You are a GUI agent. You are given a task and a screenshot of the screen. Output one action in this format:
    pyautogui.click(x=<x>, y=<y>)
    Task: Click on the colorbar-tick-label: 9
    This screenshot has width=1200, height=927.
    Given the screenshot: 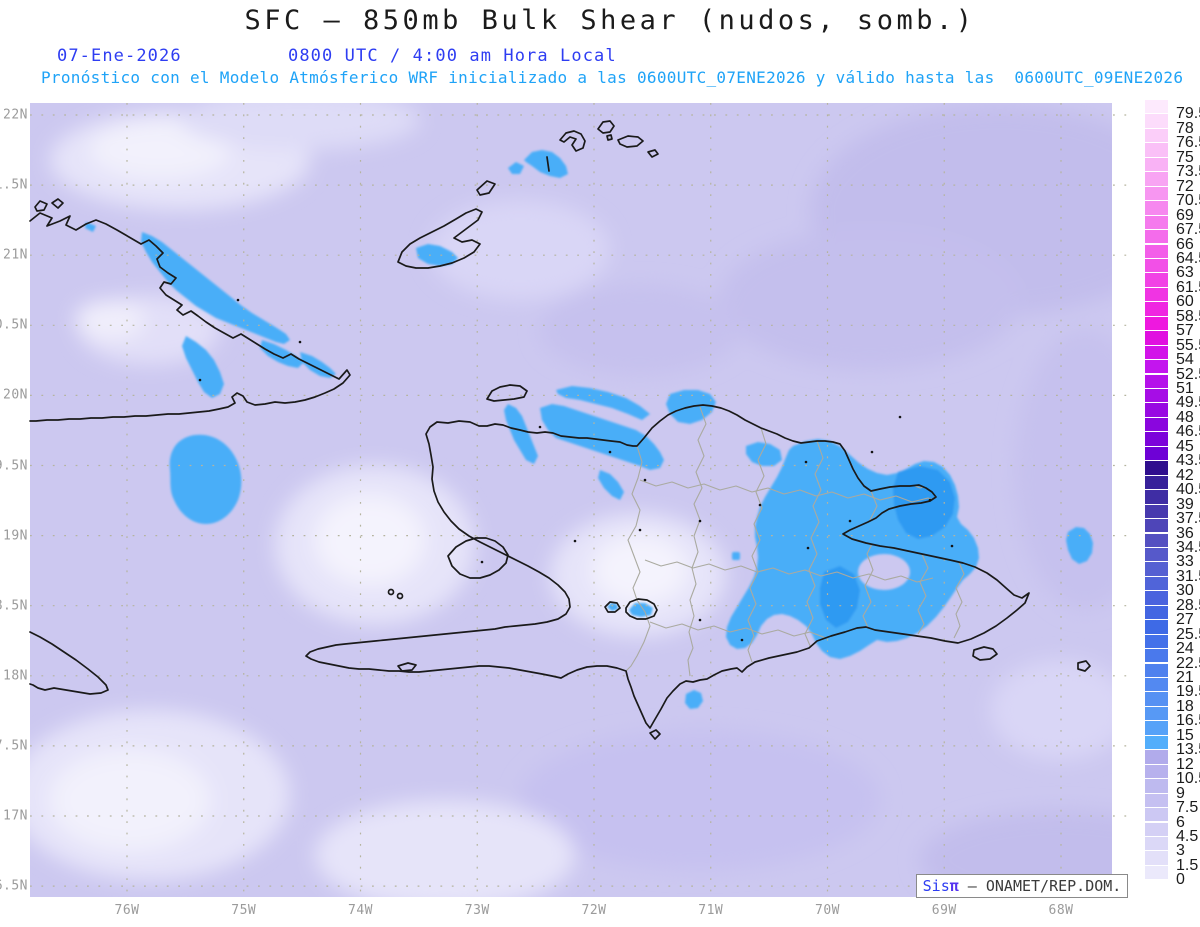 What is the action you would take?
    pyautogui.click(x=1180, y=793)
    